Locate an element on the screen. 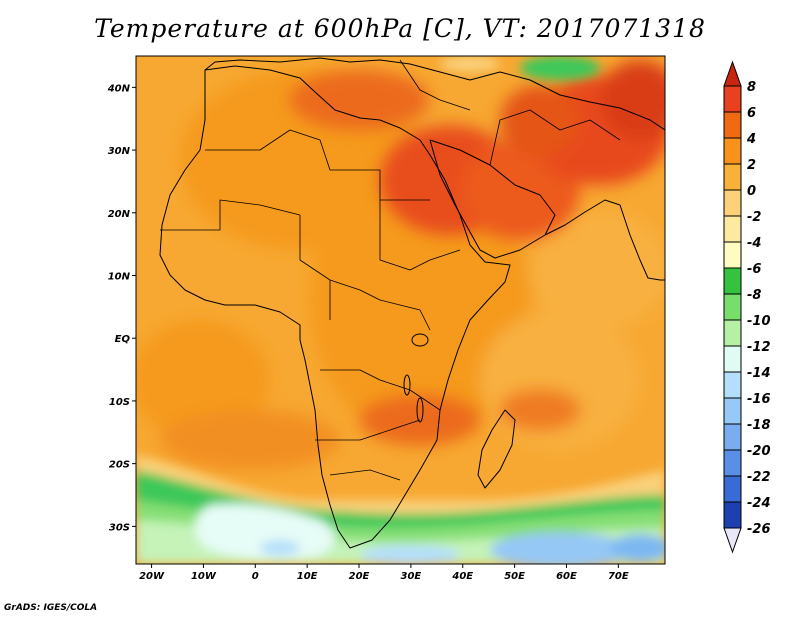  madagascar is located at coordinates (496, 449).